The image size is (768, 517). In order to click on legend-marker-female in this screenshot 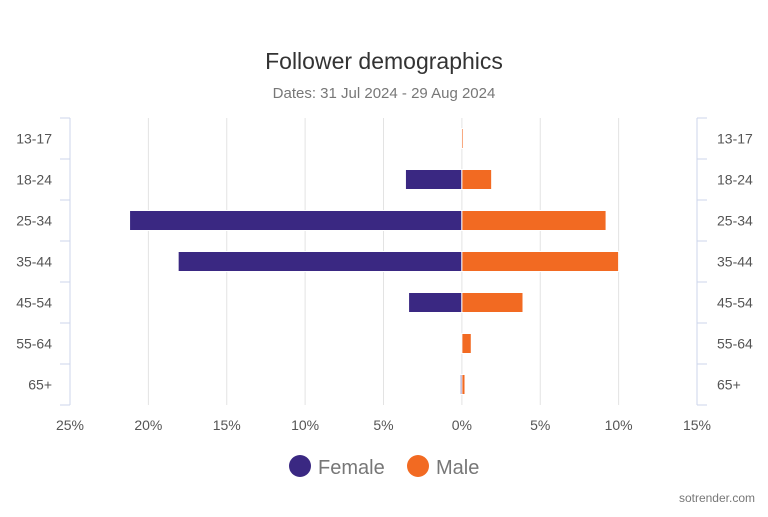, I will do `click(300, 466)`.